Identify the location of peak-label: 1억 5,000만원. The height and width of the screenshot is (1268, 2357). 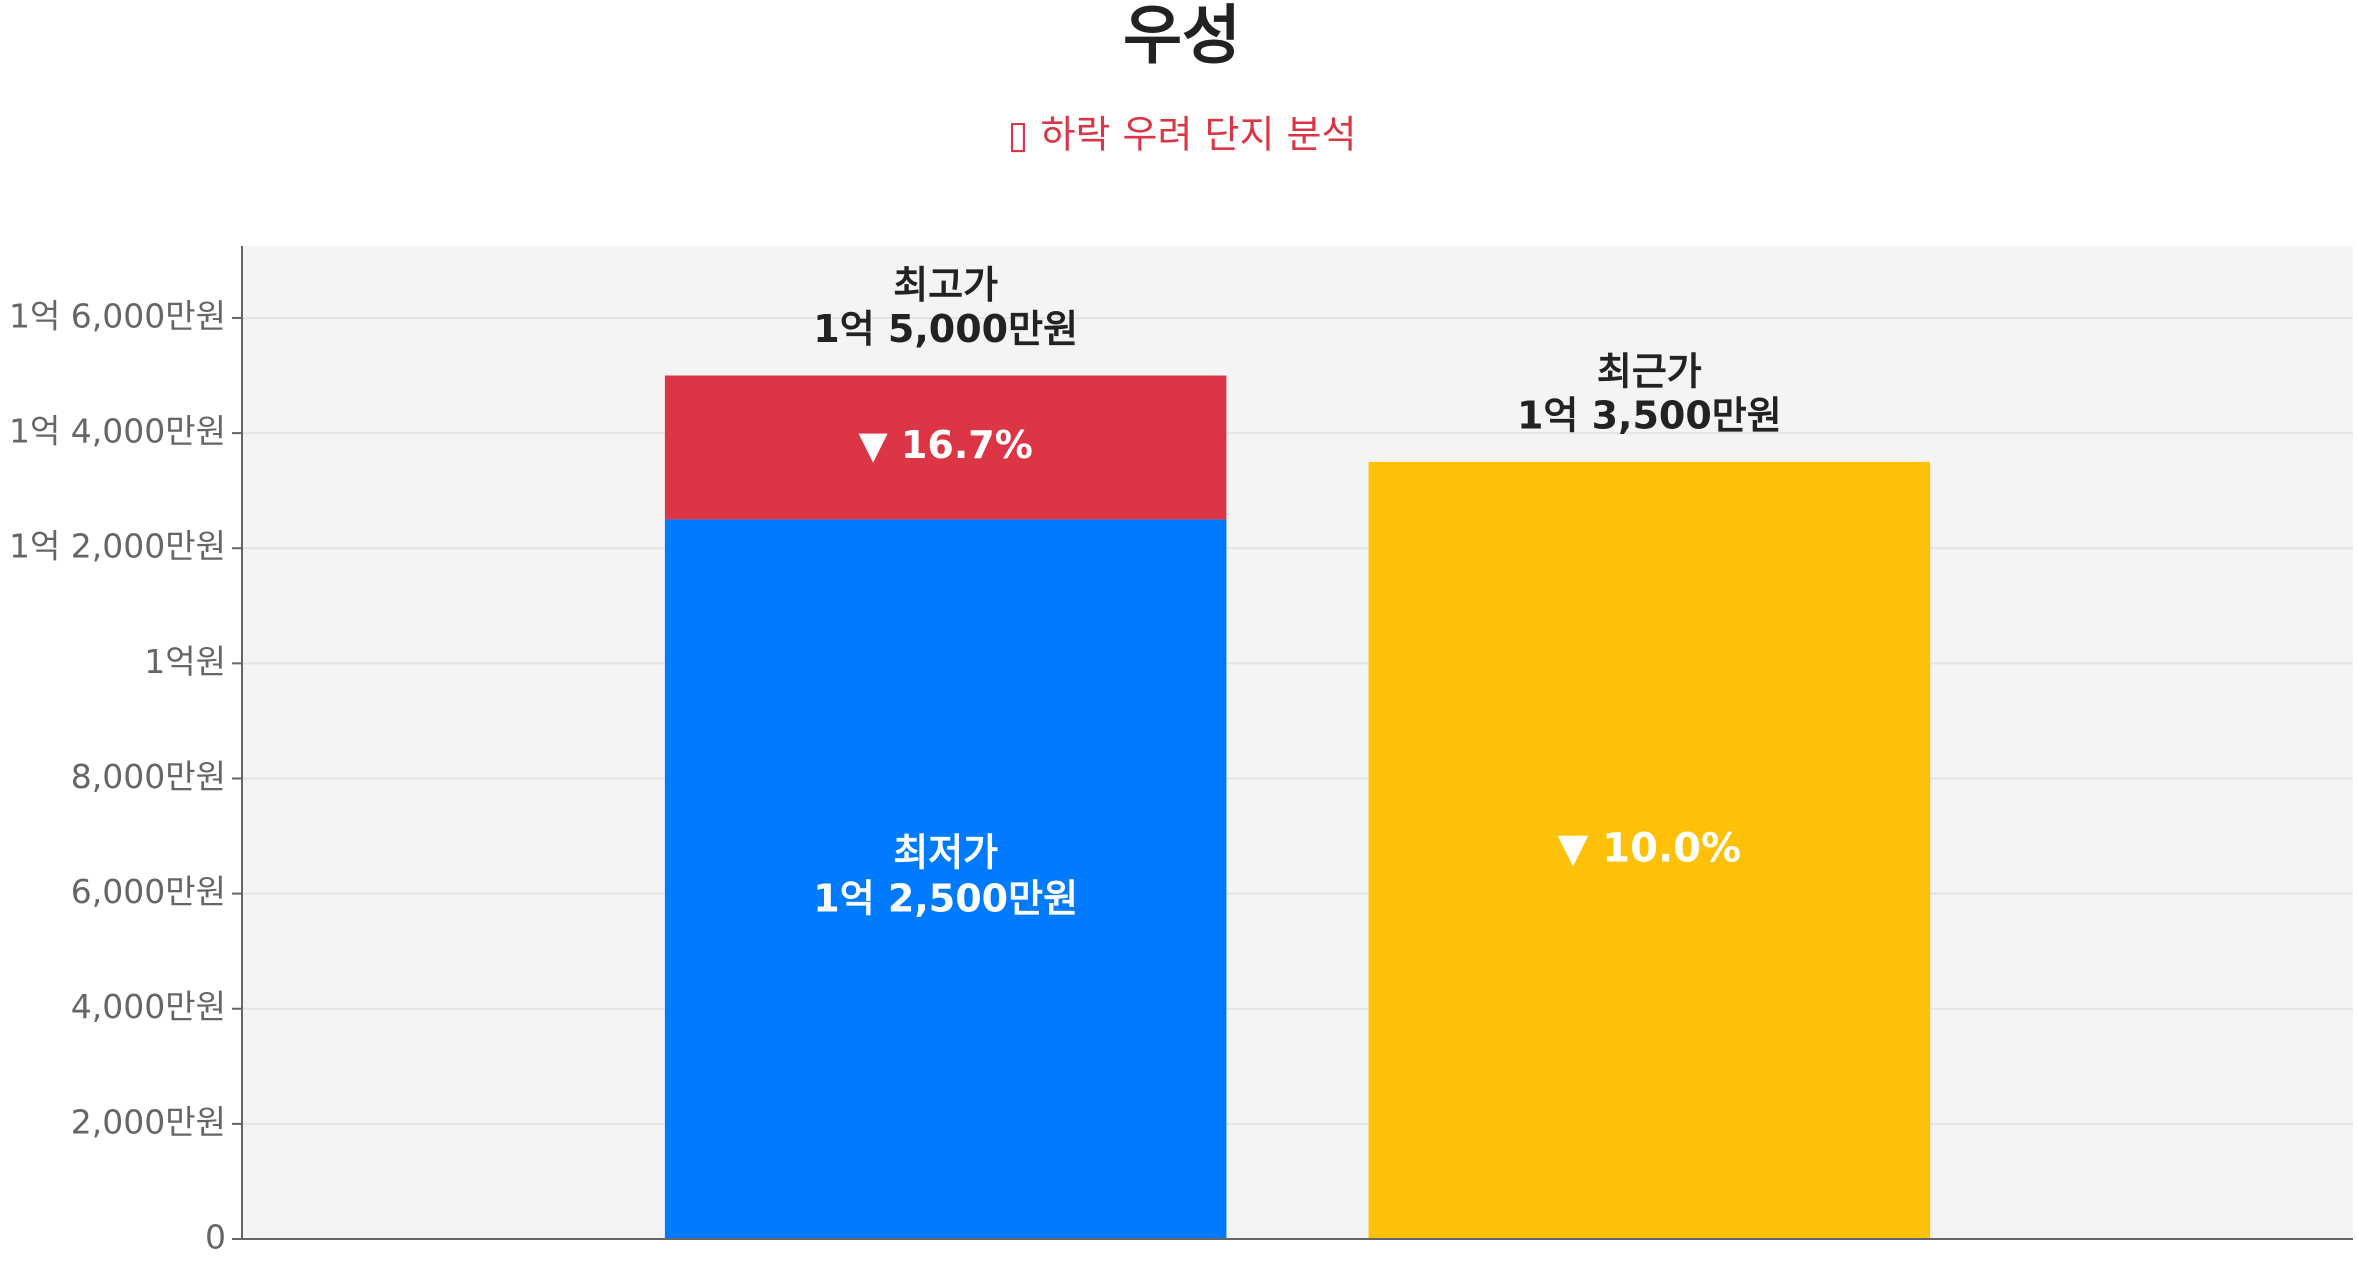
(945, 329).